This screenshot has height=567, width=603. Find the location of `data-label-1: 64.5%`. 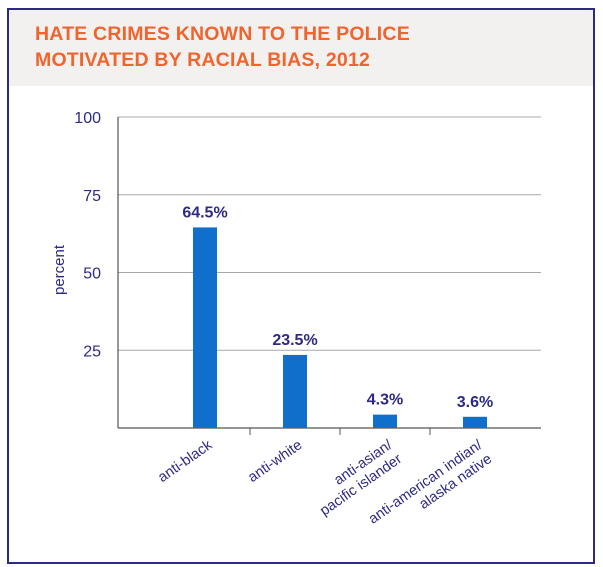

data-label-1: 64.5% is located at coordinates (204, 212).